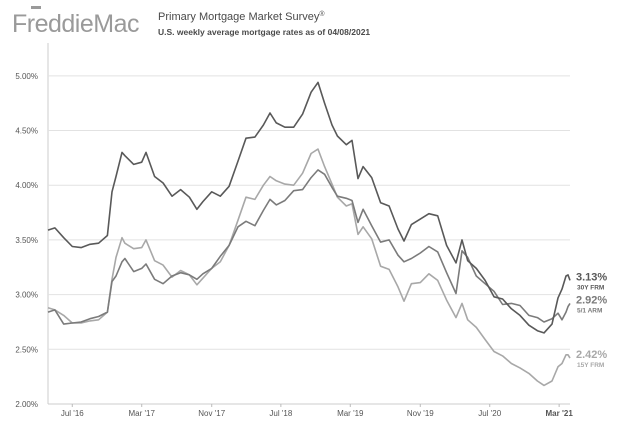 This screenshot has height=443, width=620. What do you see at coordinates (489, 413) in the screenshot?
I see `x-tick-label: Jul '20` at bounding box center [489, 413].